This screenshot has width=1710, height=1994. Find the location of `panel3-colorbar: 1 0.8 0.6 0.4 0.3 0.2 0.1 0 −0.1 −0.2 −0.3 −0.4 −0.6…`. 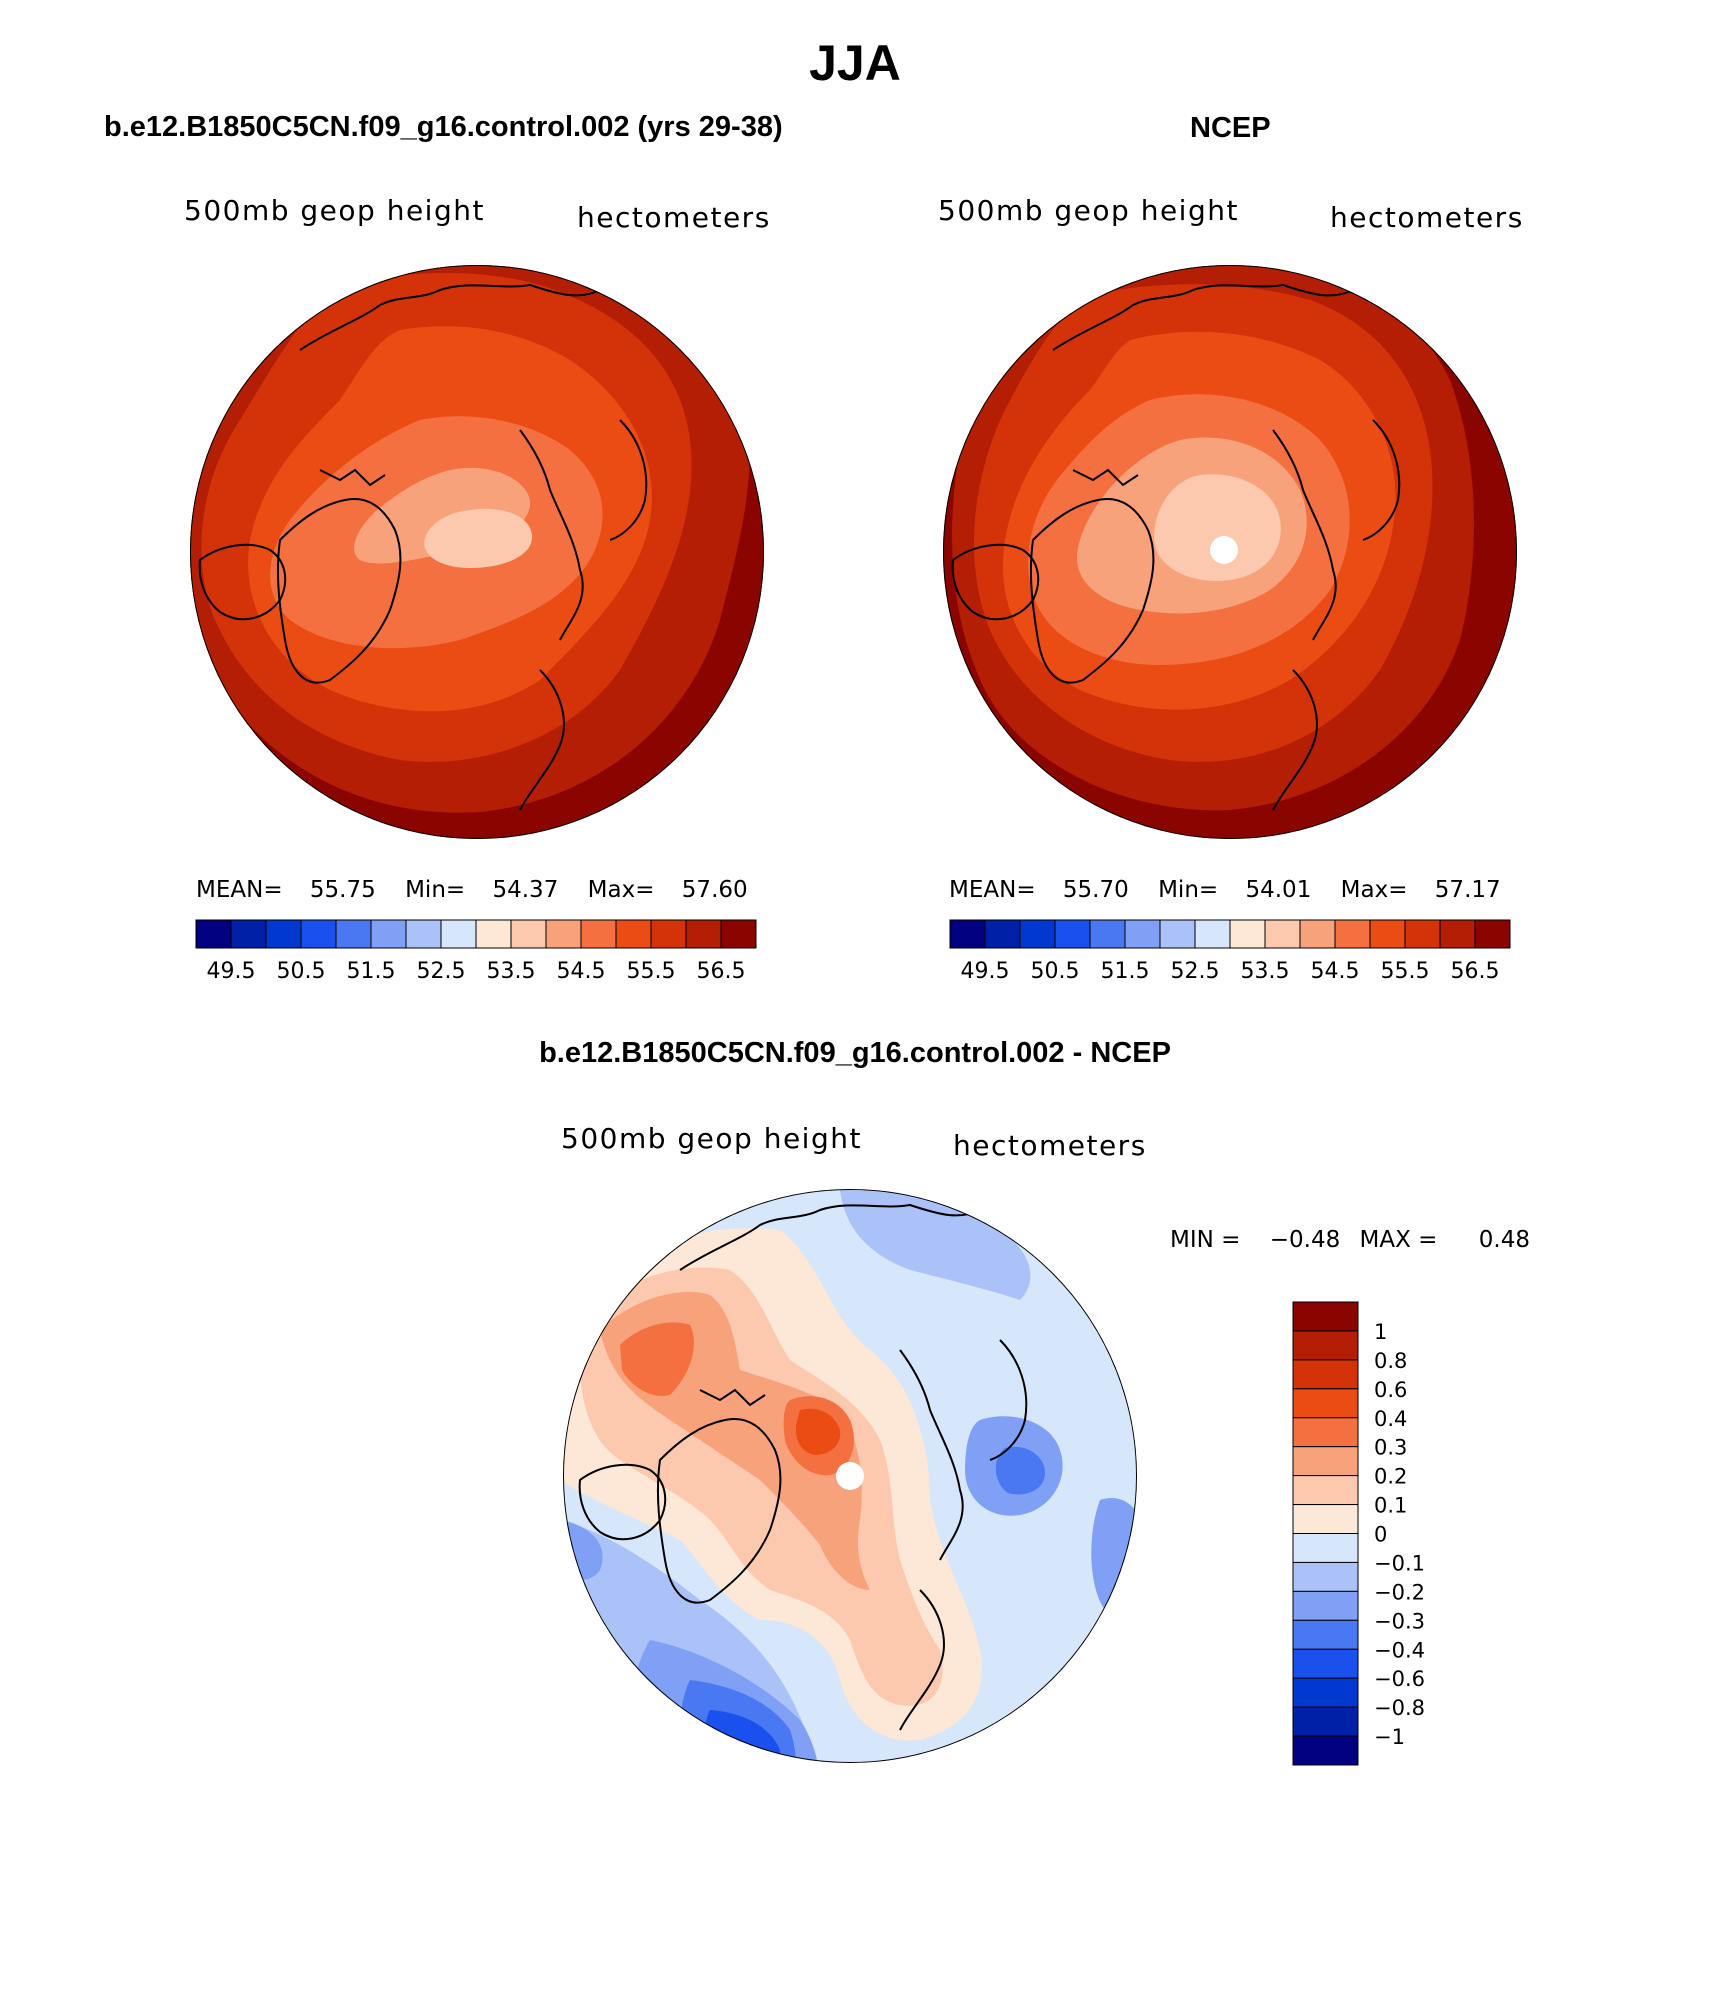

panel3-colorbar: 1 0.8 0.6 0.4 0.3 0.2 0.1 0 −0.1 −0.2 −0.3 −0.4 −0.6… is located at coordinates (1358, 1533).